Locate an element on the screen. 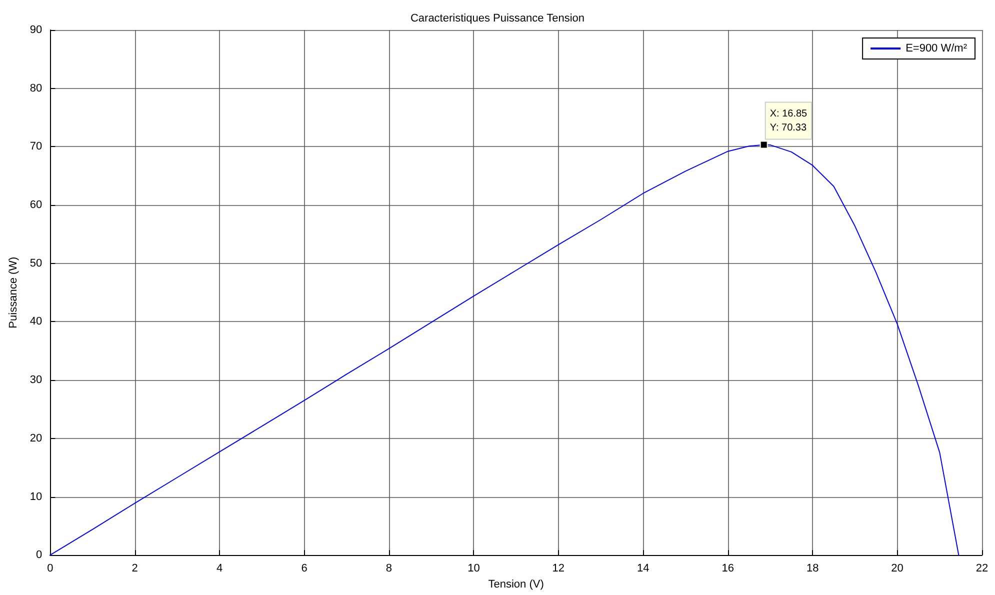 This screenshot has width=995, height=595. legend-label: E=900 W/m² is located at coordinates (937, 48).